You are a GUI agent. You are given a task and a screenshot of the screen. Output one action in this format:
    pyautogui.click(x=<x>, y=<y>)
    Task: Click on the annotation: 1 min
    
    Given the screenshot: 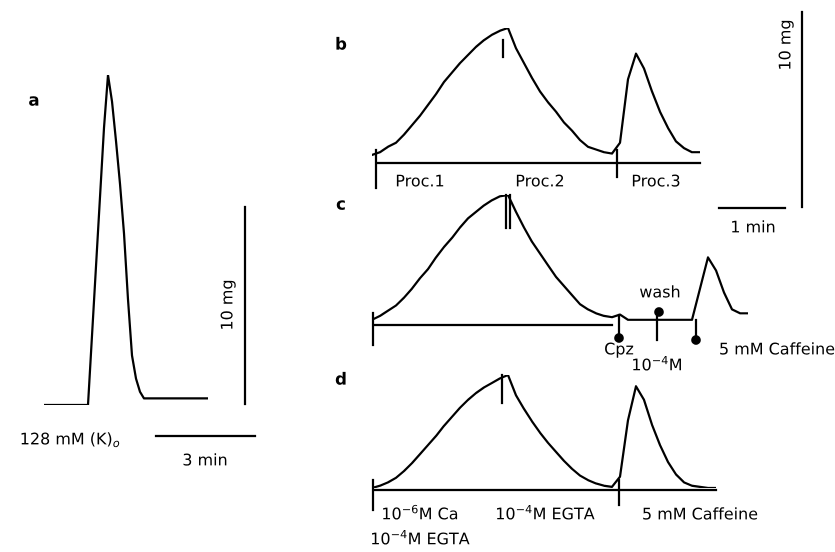 What is the action you would take?
    pyautogui.click(x=753, y=226)
    